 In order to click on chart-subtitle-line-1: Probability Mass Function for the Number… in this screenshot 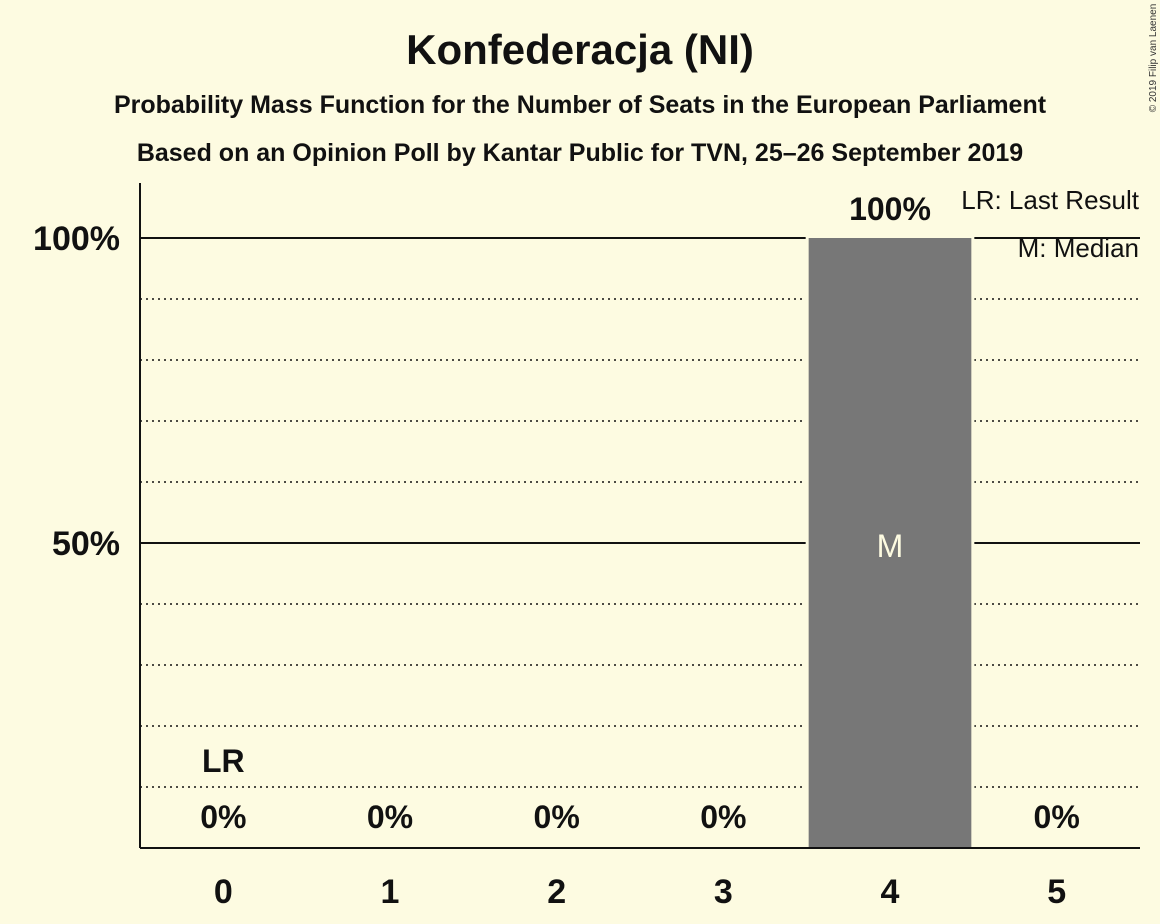, I will do `click(580, 105)`.